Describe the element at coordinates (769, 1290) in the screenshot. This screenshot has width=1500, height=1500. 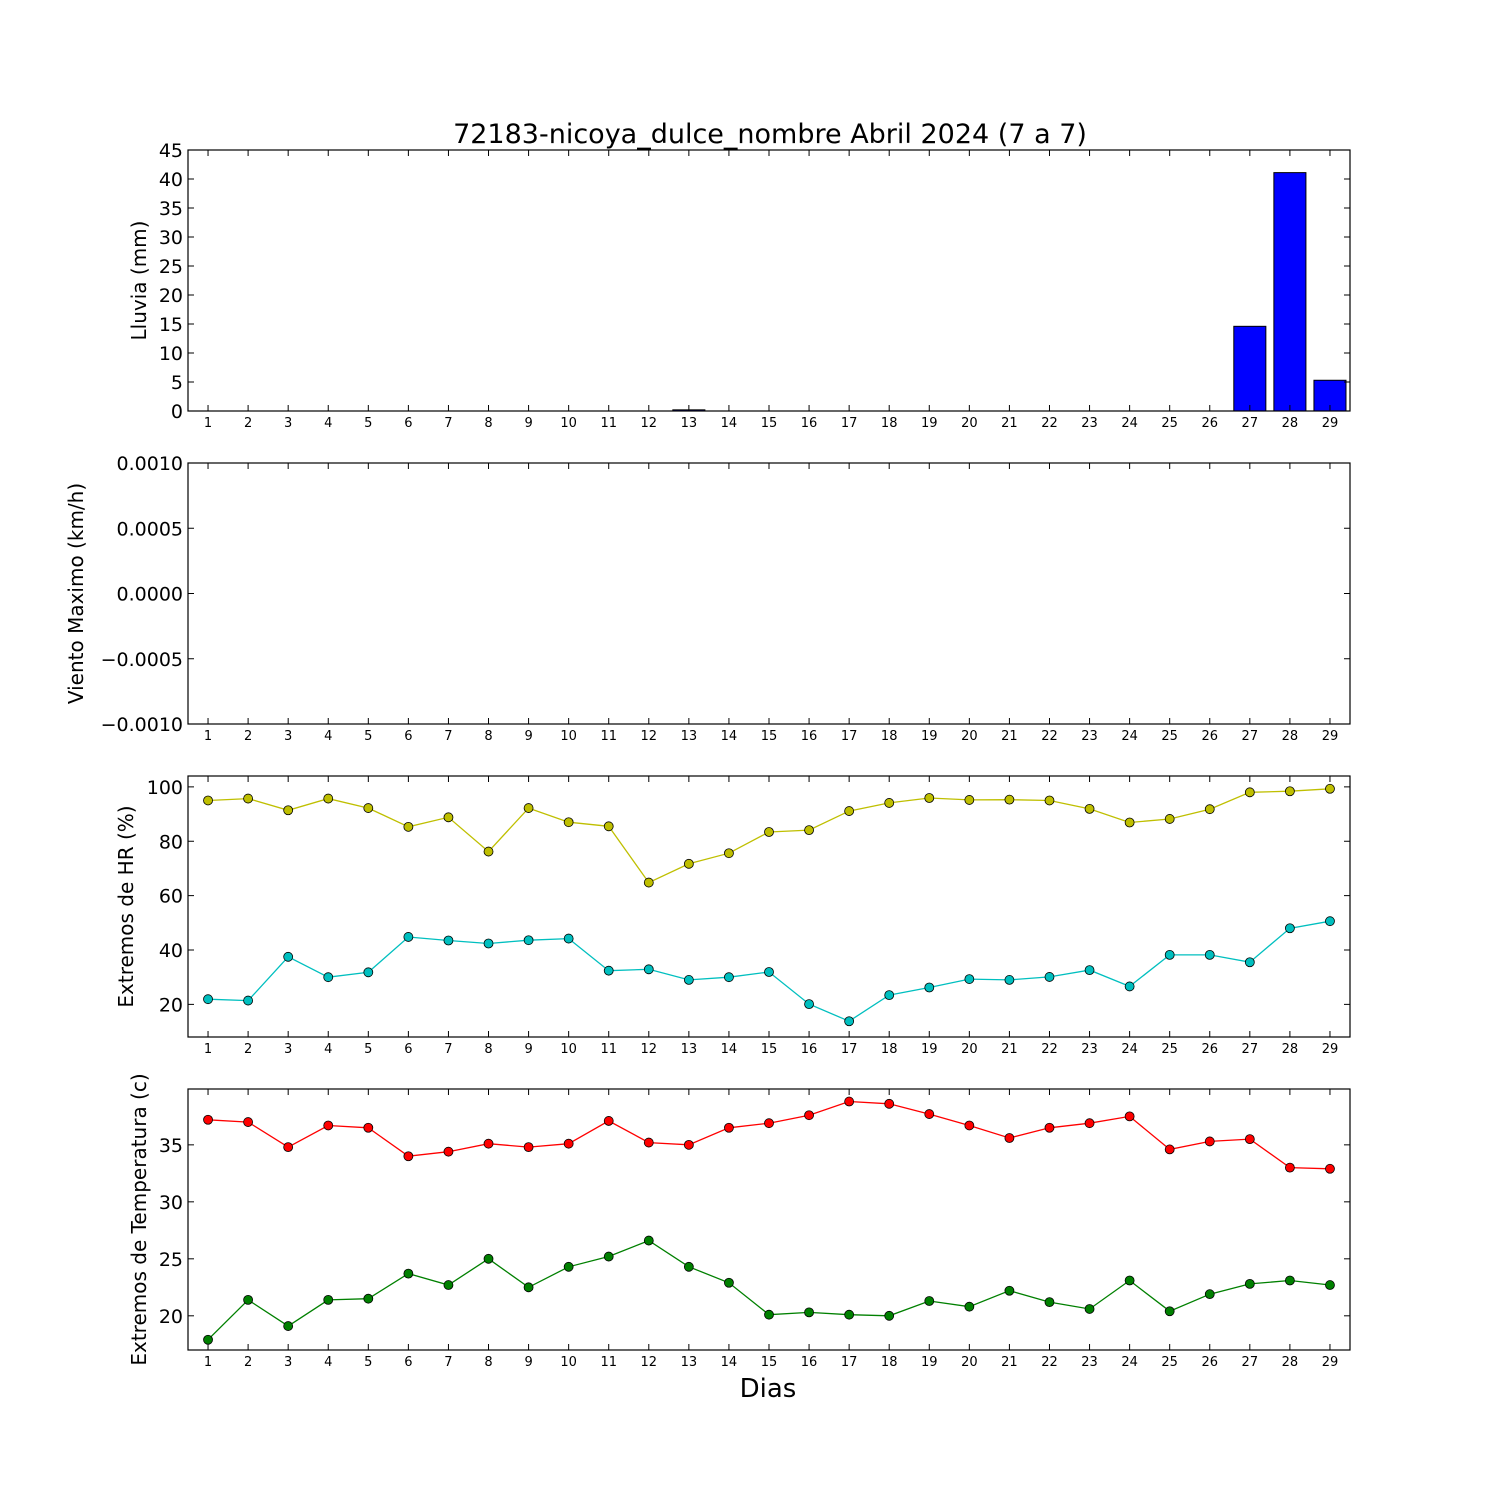
I see `series-2-line` at that location.